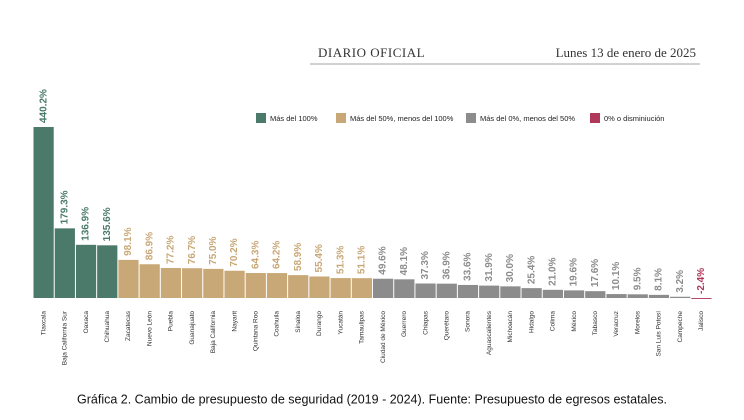  Describe the element at coordinates (553, 321) in the screenshot. I see `category-label: Colima` at that location.